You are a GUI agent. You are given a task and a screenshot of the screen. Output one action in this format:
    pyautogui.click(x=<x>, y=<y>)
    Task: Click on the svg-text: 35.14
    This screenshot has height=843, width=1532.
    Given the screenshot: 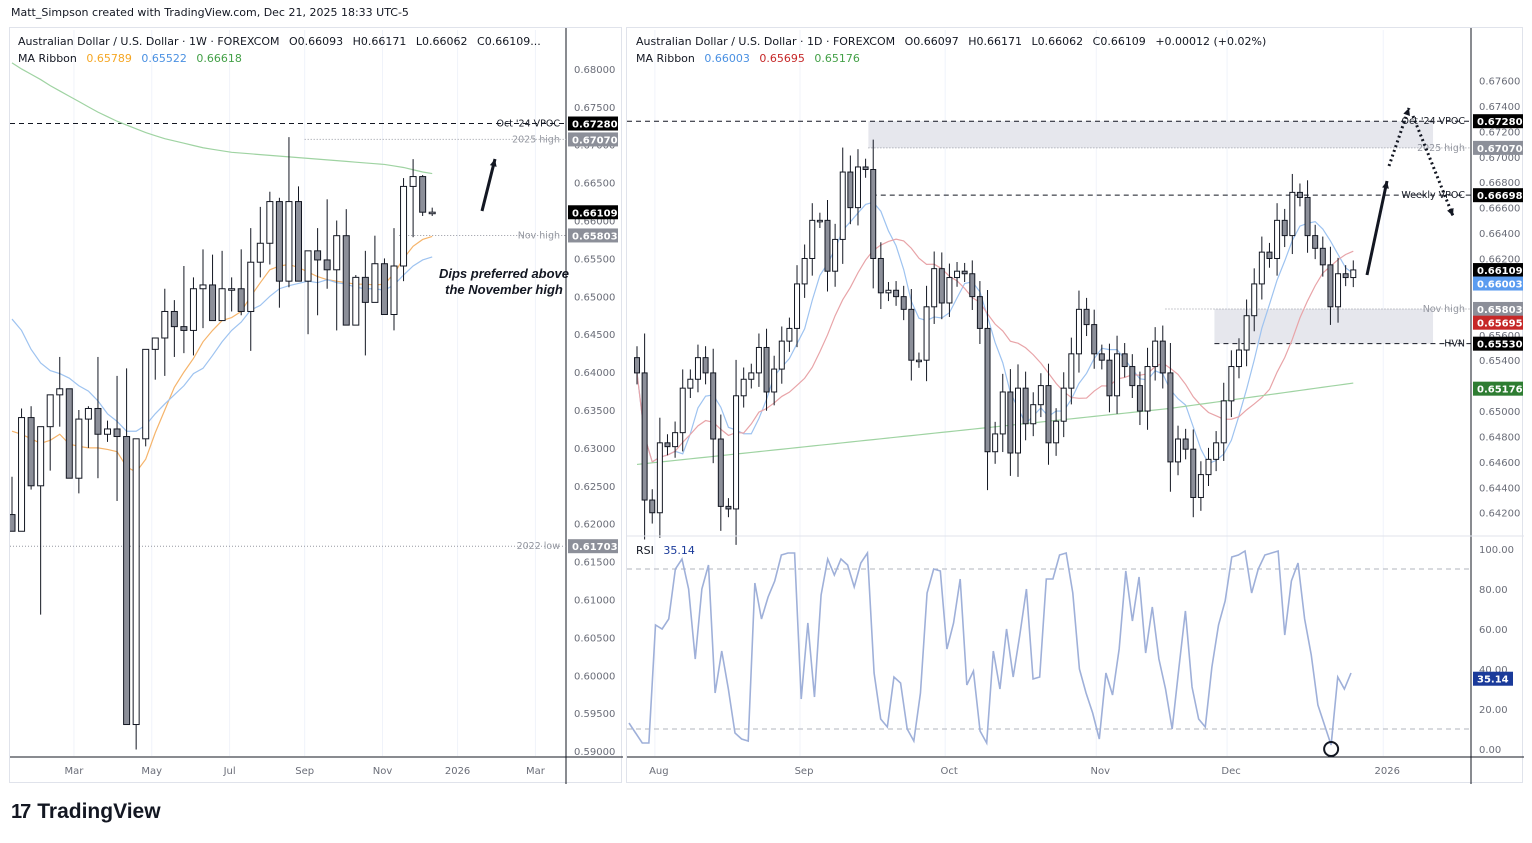 What is the action you would take?
    pyautogui.click(x=1493, y=680)
    